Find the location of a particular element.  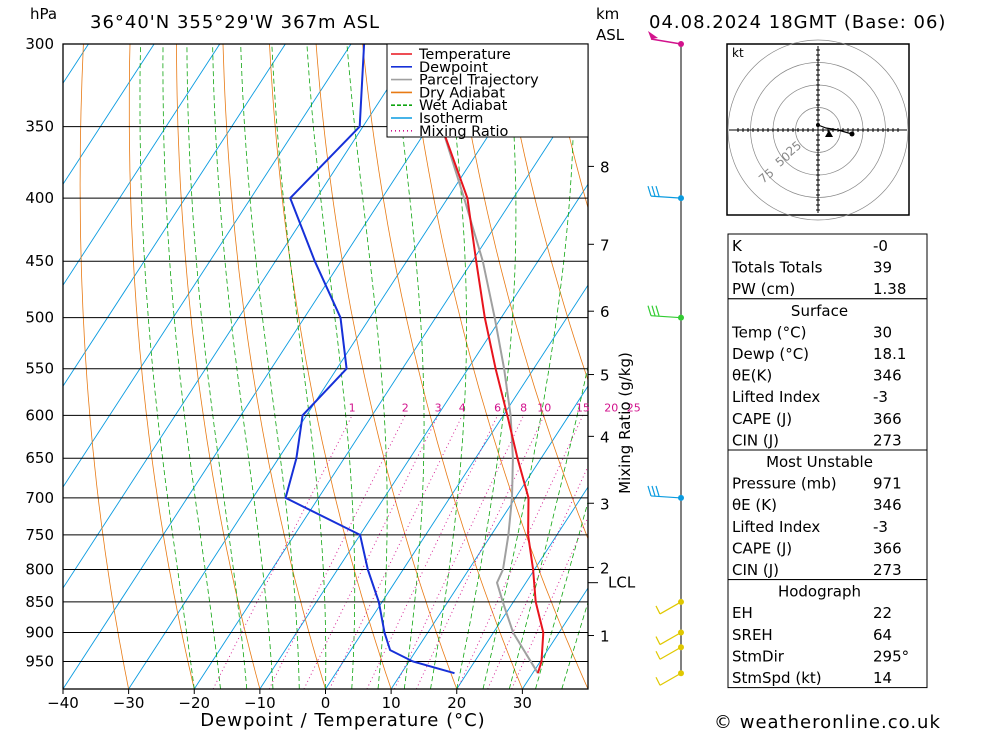

pressure-tick-label: 900 is located at coordinates (39, 633).